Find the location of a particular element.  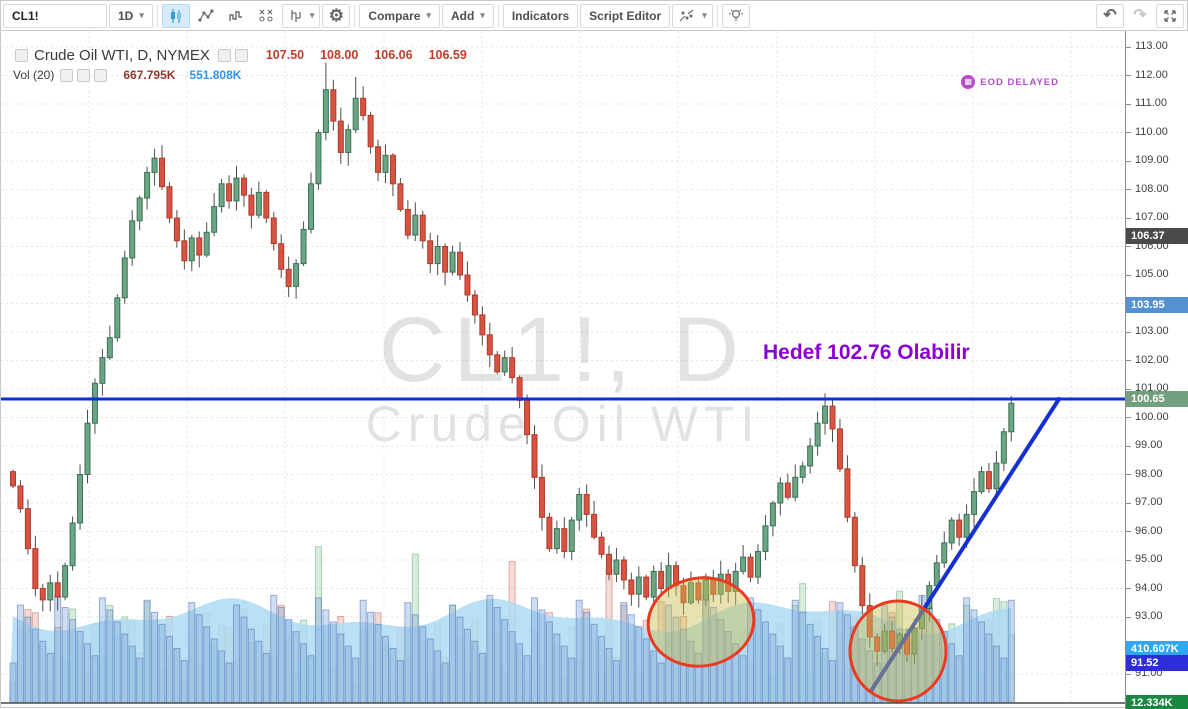

chart-type-range-button: ▾ is located at coordinates (301, 15).